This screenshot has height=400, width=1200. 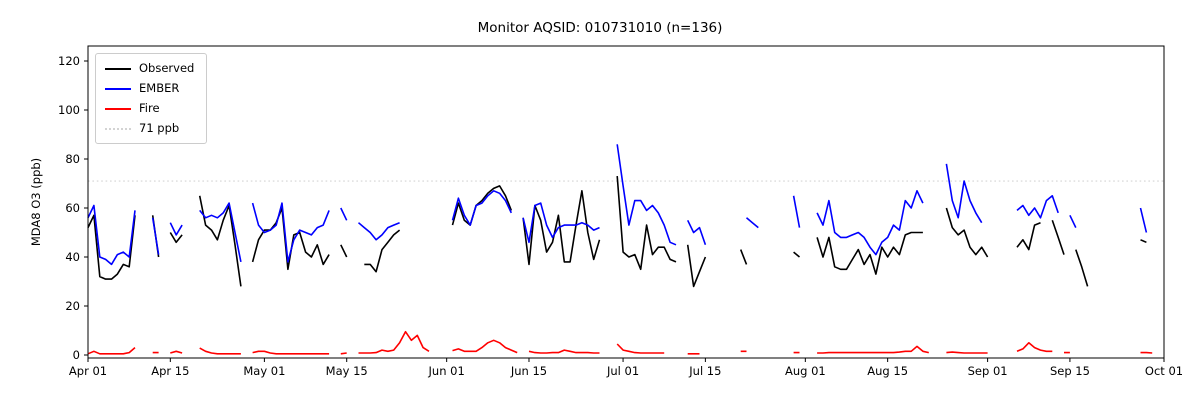 What do you see at coordinates (167, 68) in the screenshot?
I see `legend-label: Observed` at bounding box center [167, 68].